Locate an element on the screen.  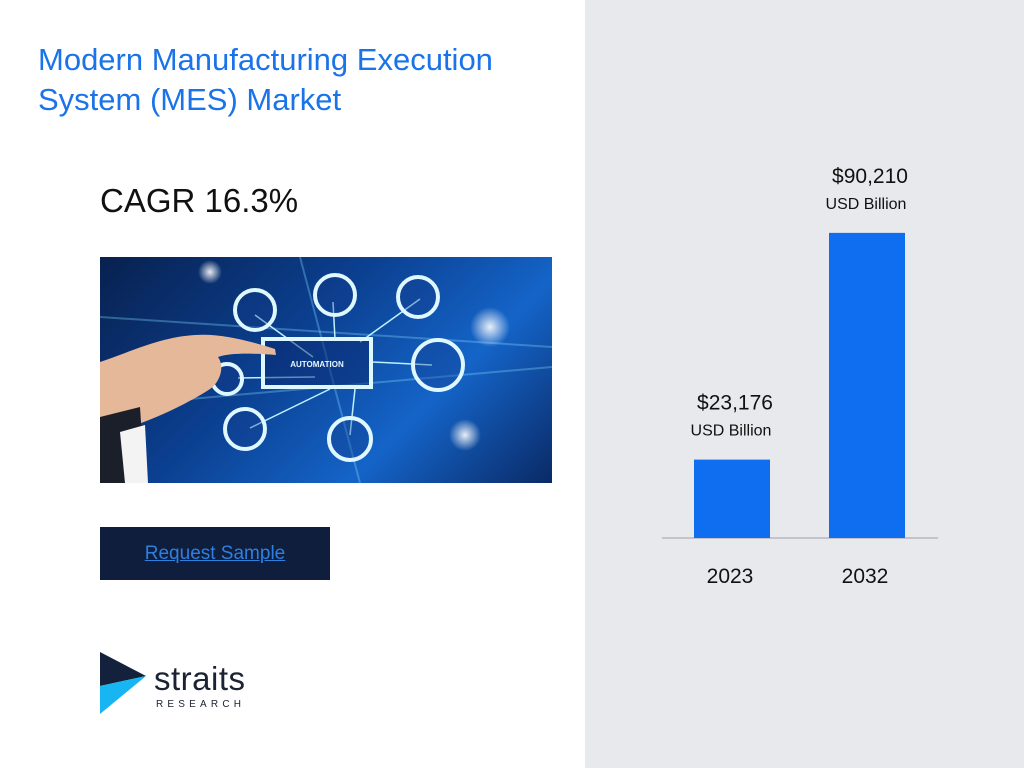
logo-subtitle: RESEARCH is located at coordinates (201, 704).